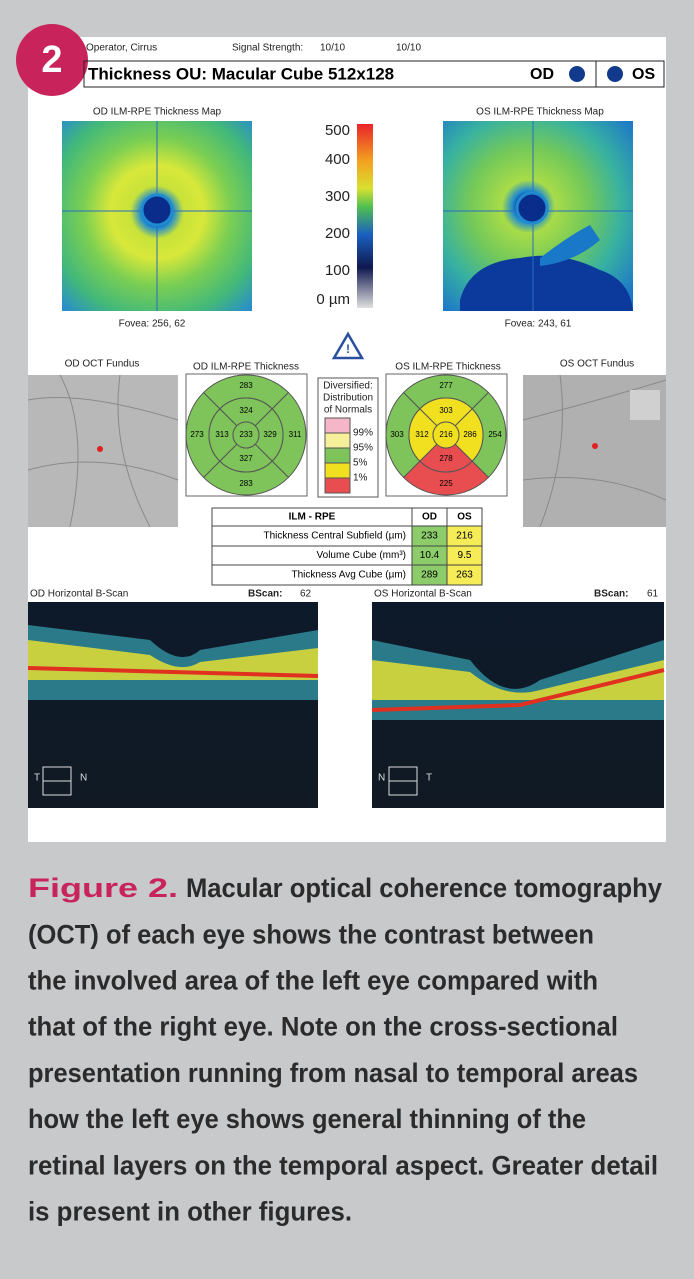  What do you see at coordinates (653, 594) in the screenshot?
I see `bscan-number: 61` at bounding box center [653, 594].